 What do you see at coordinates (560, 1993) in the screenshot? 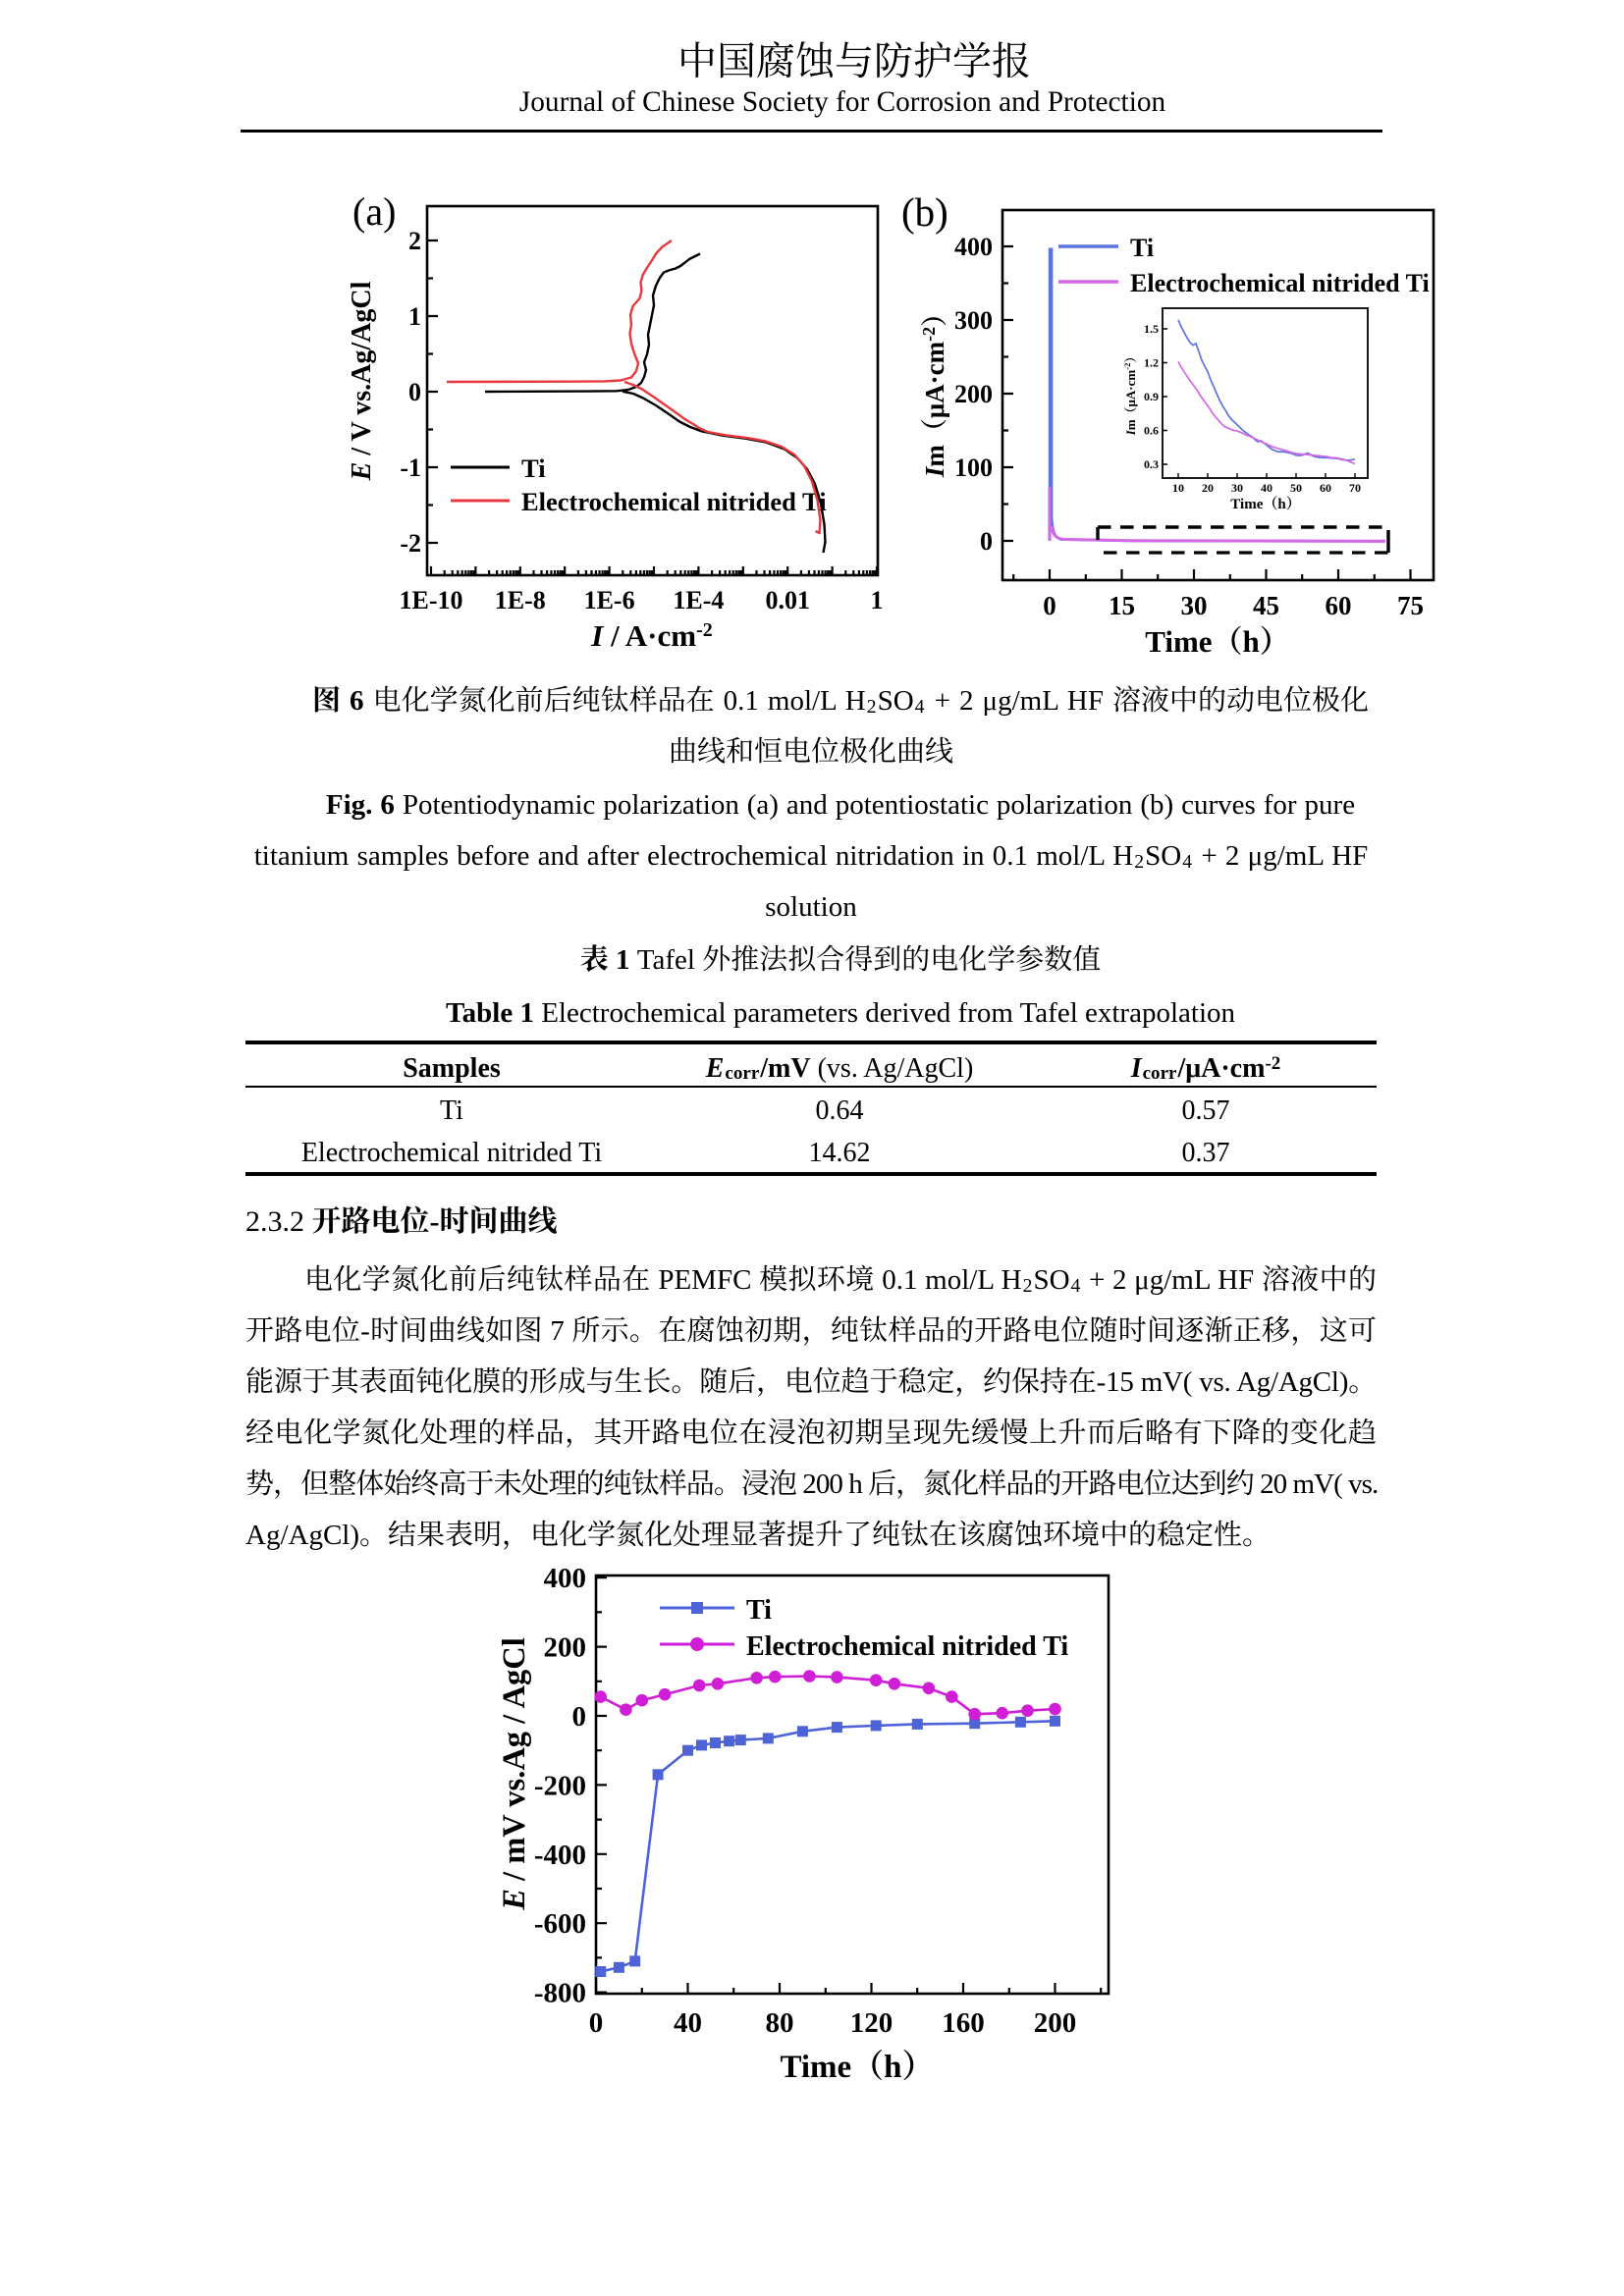
I see `svg-text: -800` at bounding box center [560, 1993].